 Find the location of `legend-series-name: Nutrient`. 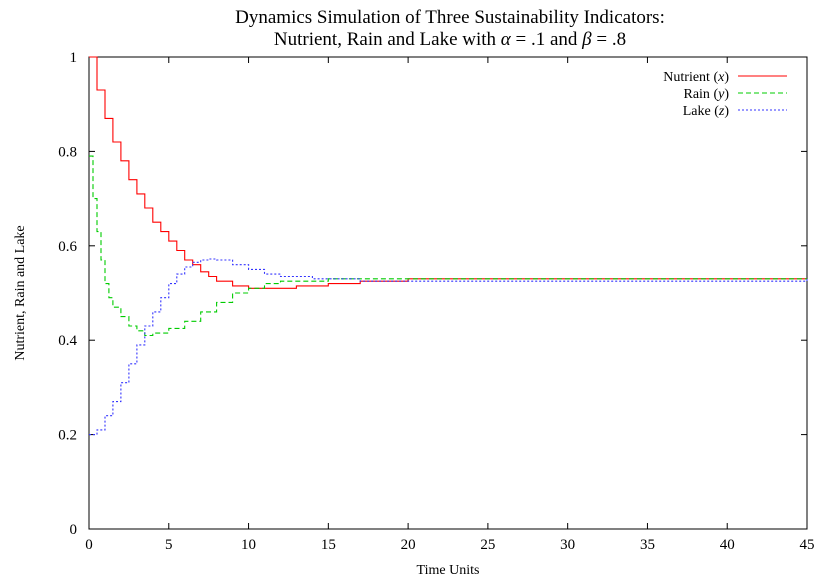

legend-series-name: Nutrient is located at coordinates (686, 77).